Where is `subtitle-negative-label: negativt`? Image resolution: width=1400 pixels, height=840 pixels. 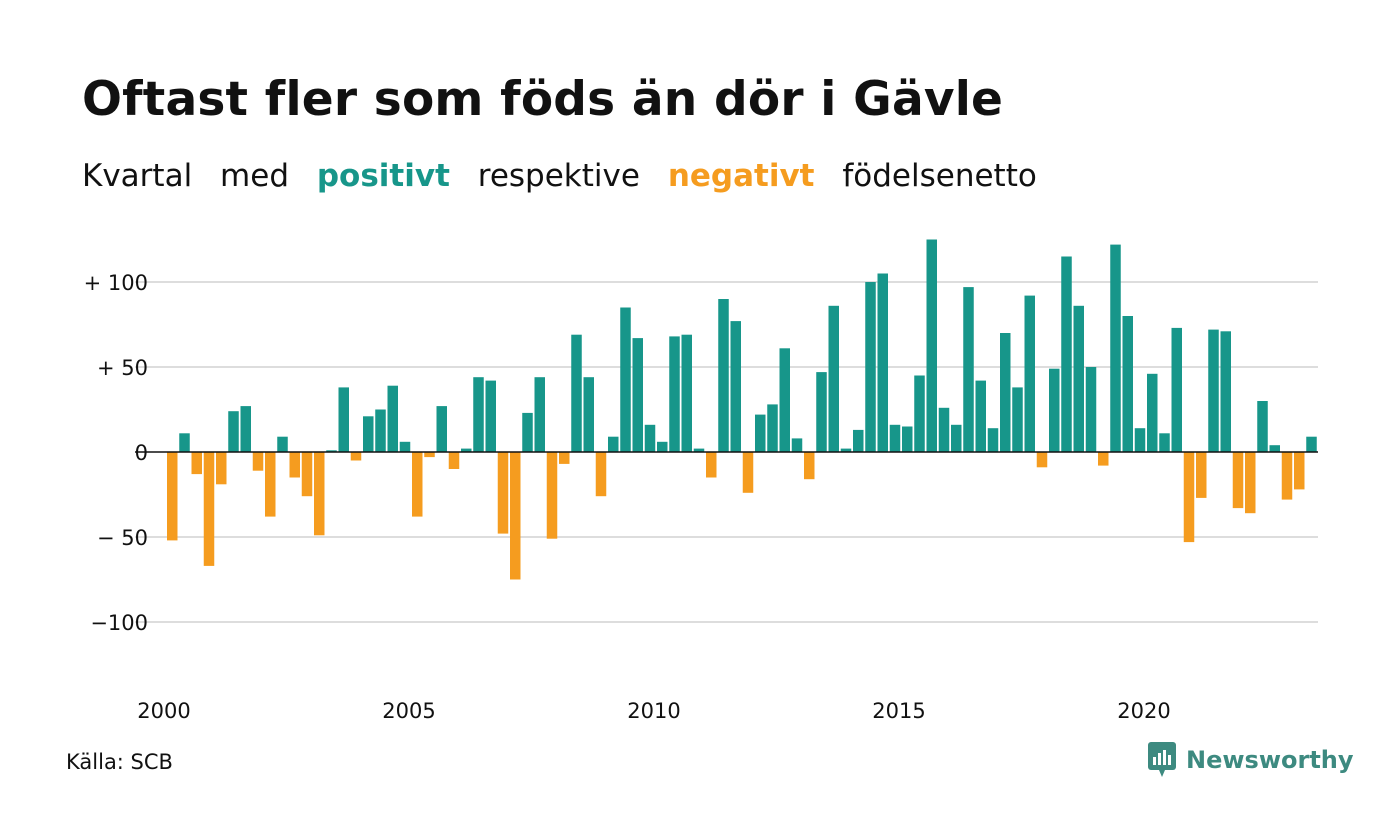 subtitle-negative-label: negativt is located at coordinates (741, 176).